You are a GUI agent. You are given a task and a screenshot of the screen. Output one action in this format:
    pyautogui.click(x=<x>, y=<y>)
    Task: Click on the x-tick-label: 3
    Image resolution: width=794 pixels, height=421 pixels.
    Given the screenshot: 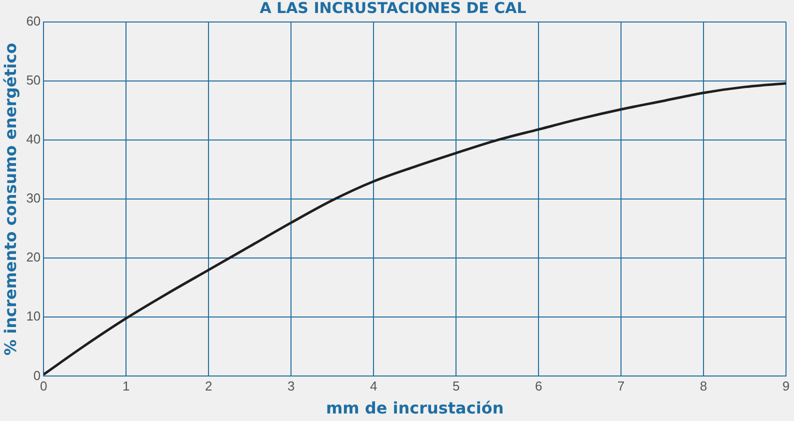 What is the action you would take?
    pyautogui.click(x=291, y=386)
    